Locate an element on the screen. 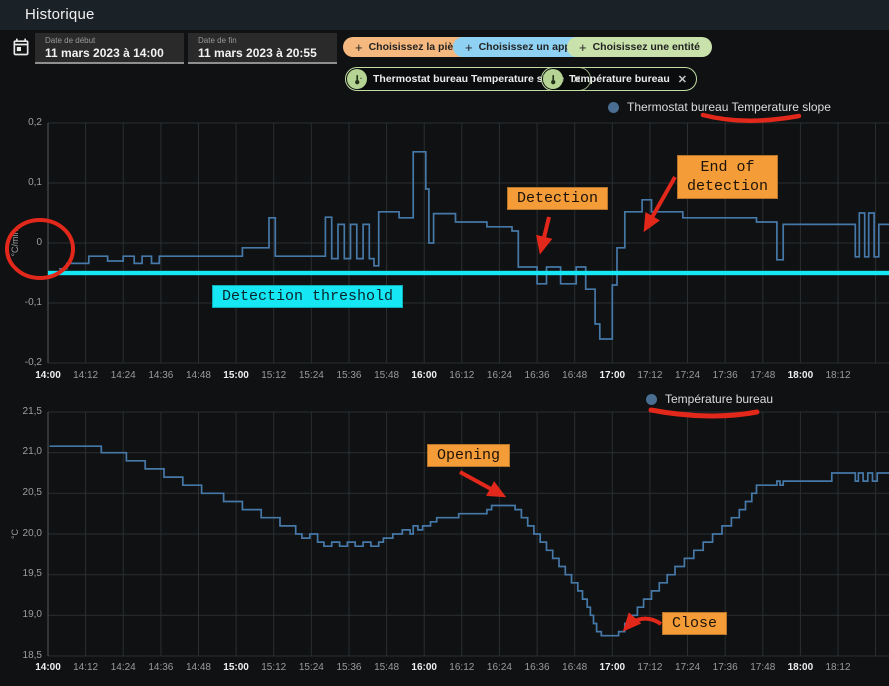 The width and height of the screenshot is (889, 686). annotation-detection: Detection is located at coordinates (558, 198).